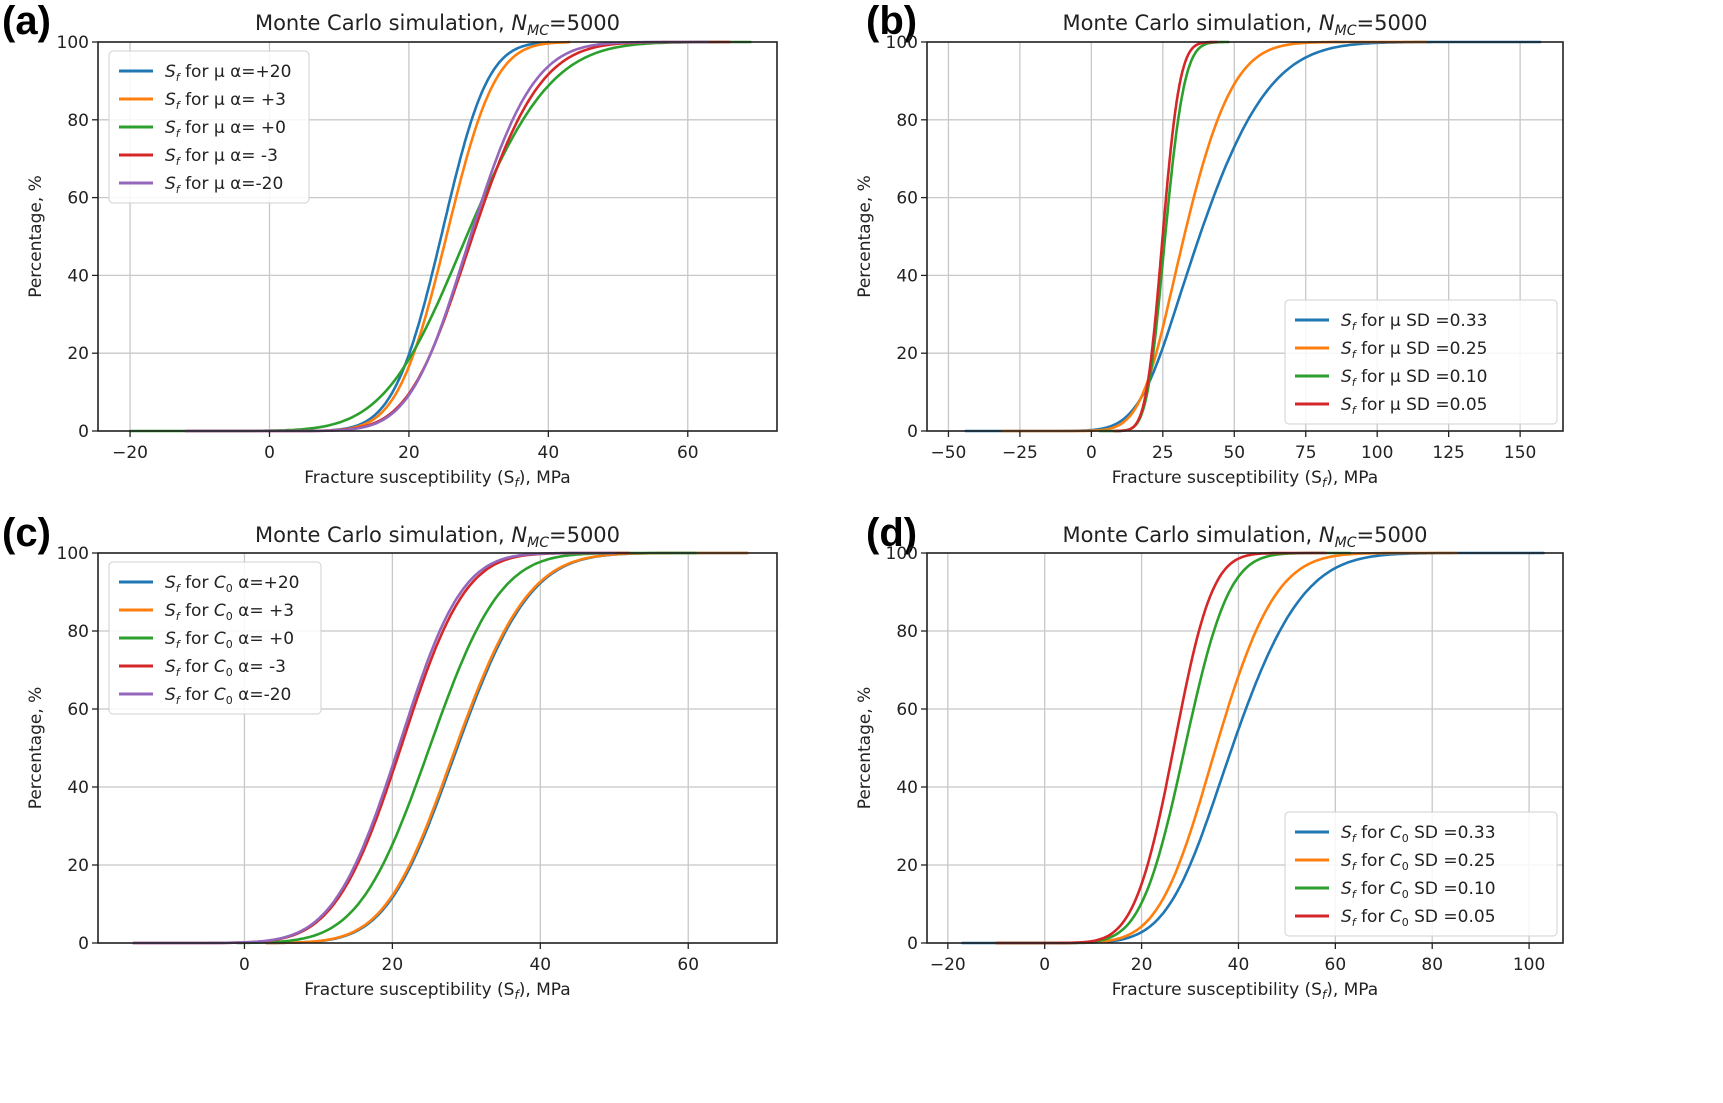  Describe the element at coordinates (259, 667) in the screenshot. I see `legend-text-tail: α= -3` at that location.